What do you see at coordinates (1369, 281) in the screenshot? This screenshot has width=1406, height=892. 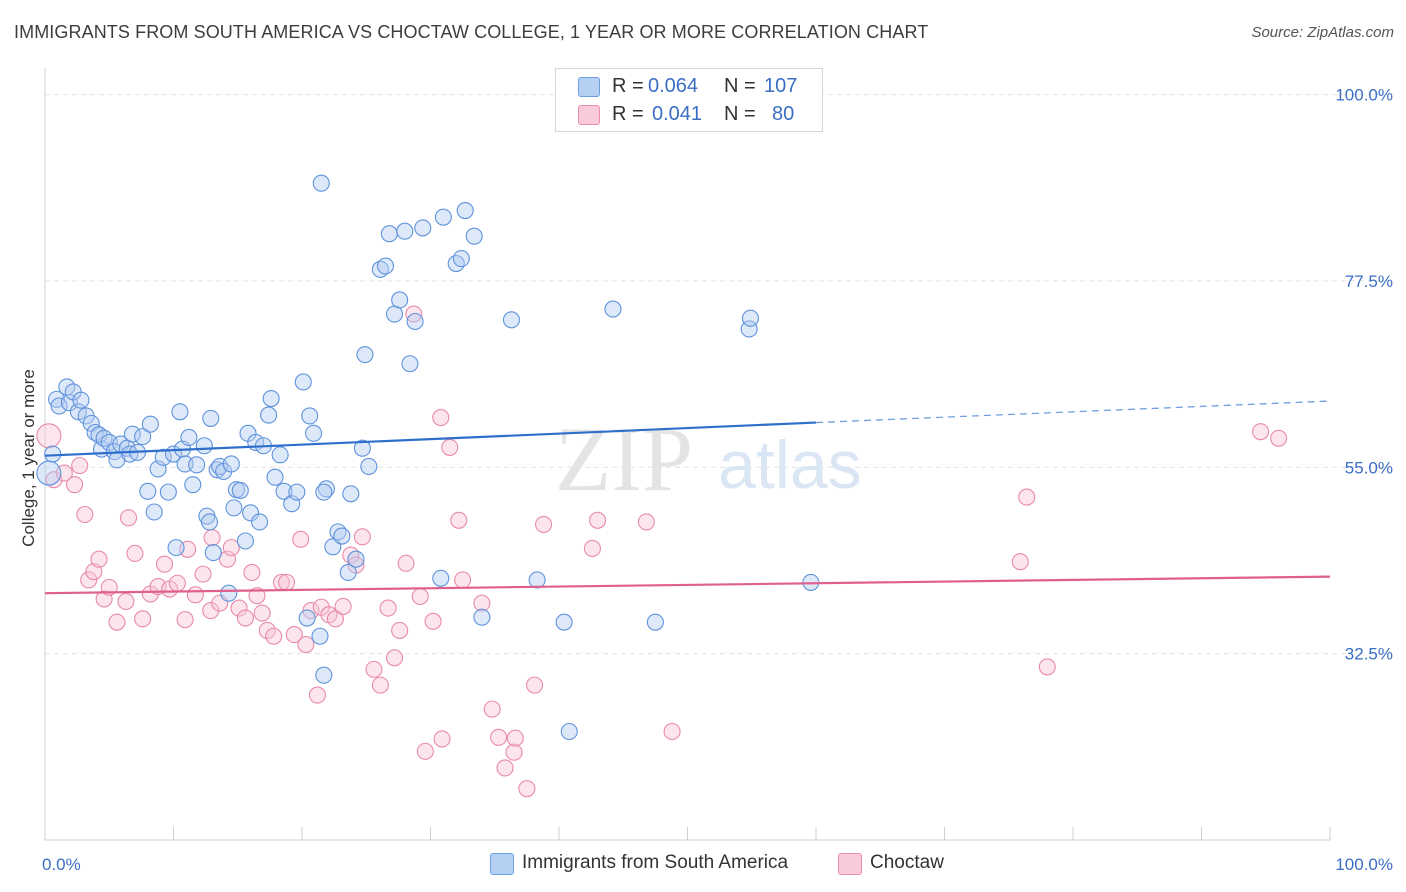 I see `y-tick-label: 77.5%` at bounding box center [1369, 281].